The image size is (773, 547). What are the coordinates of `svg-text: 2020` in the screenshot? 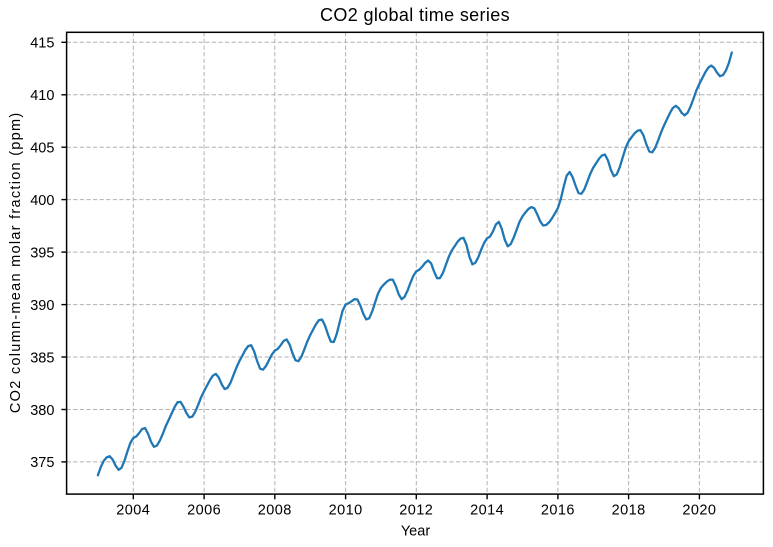 It's located at (699, 511).